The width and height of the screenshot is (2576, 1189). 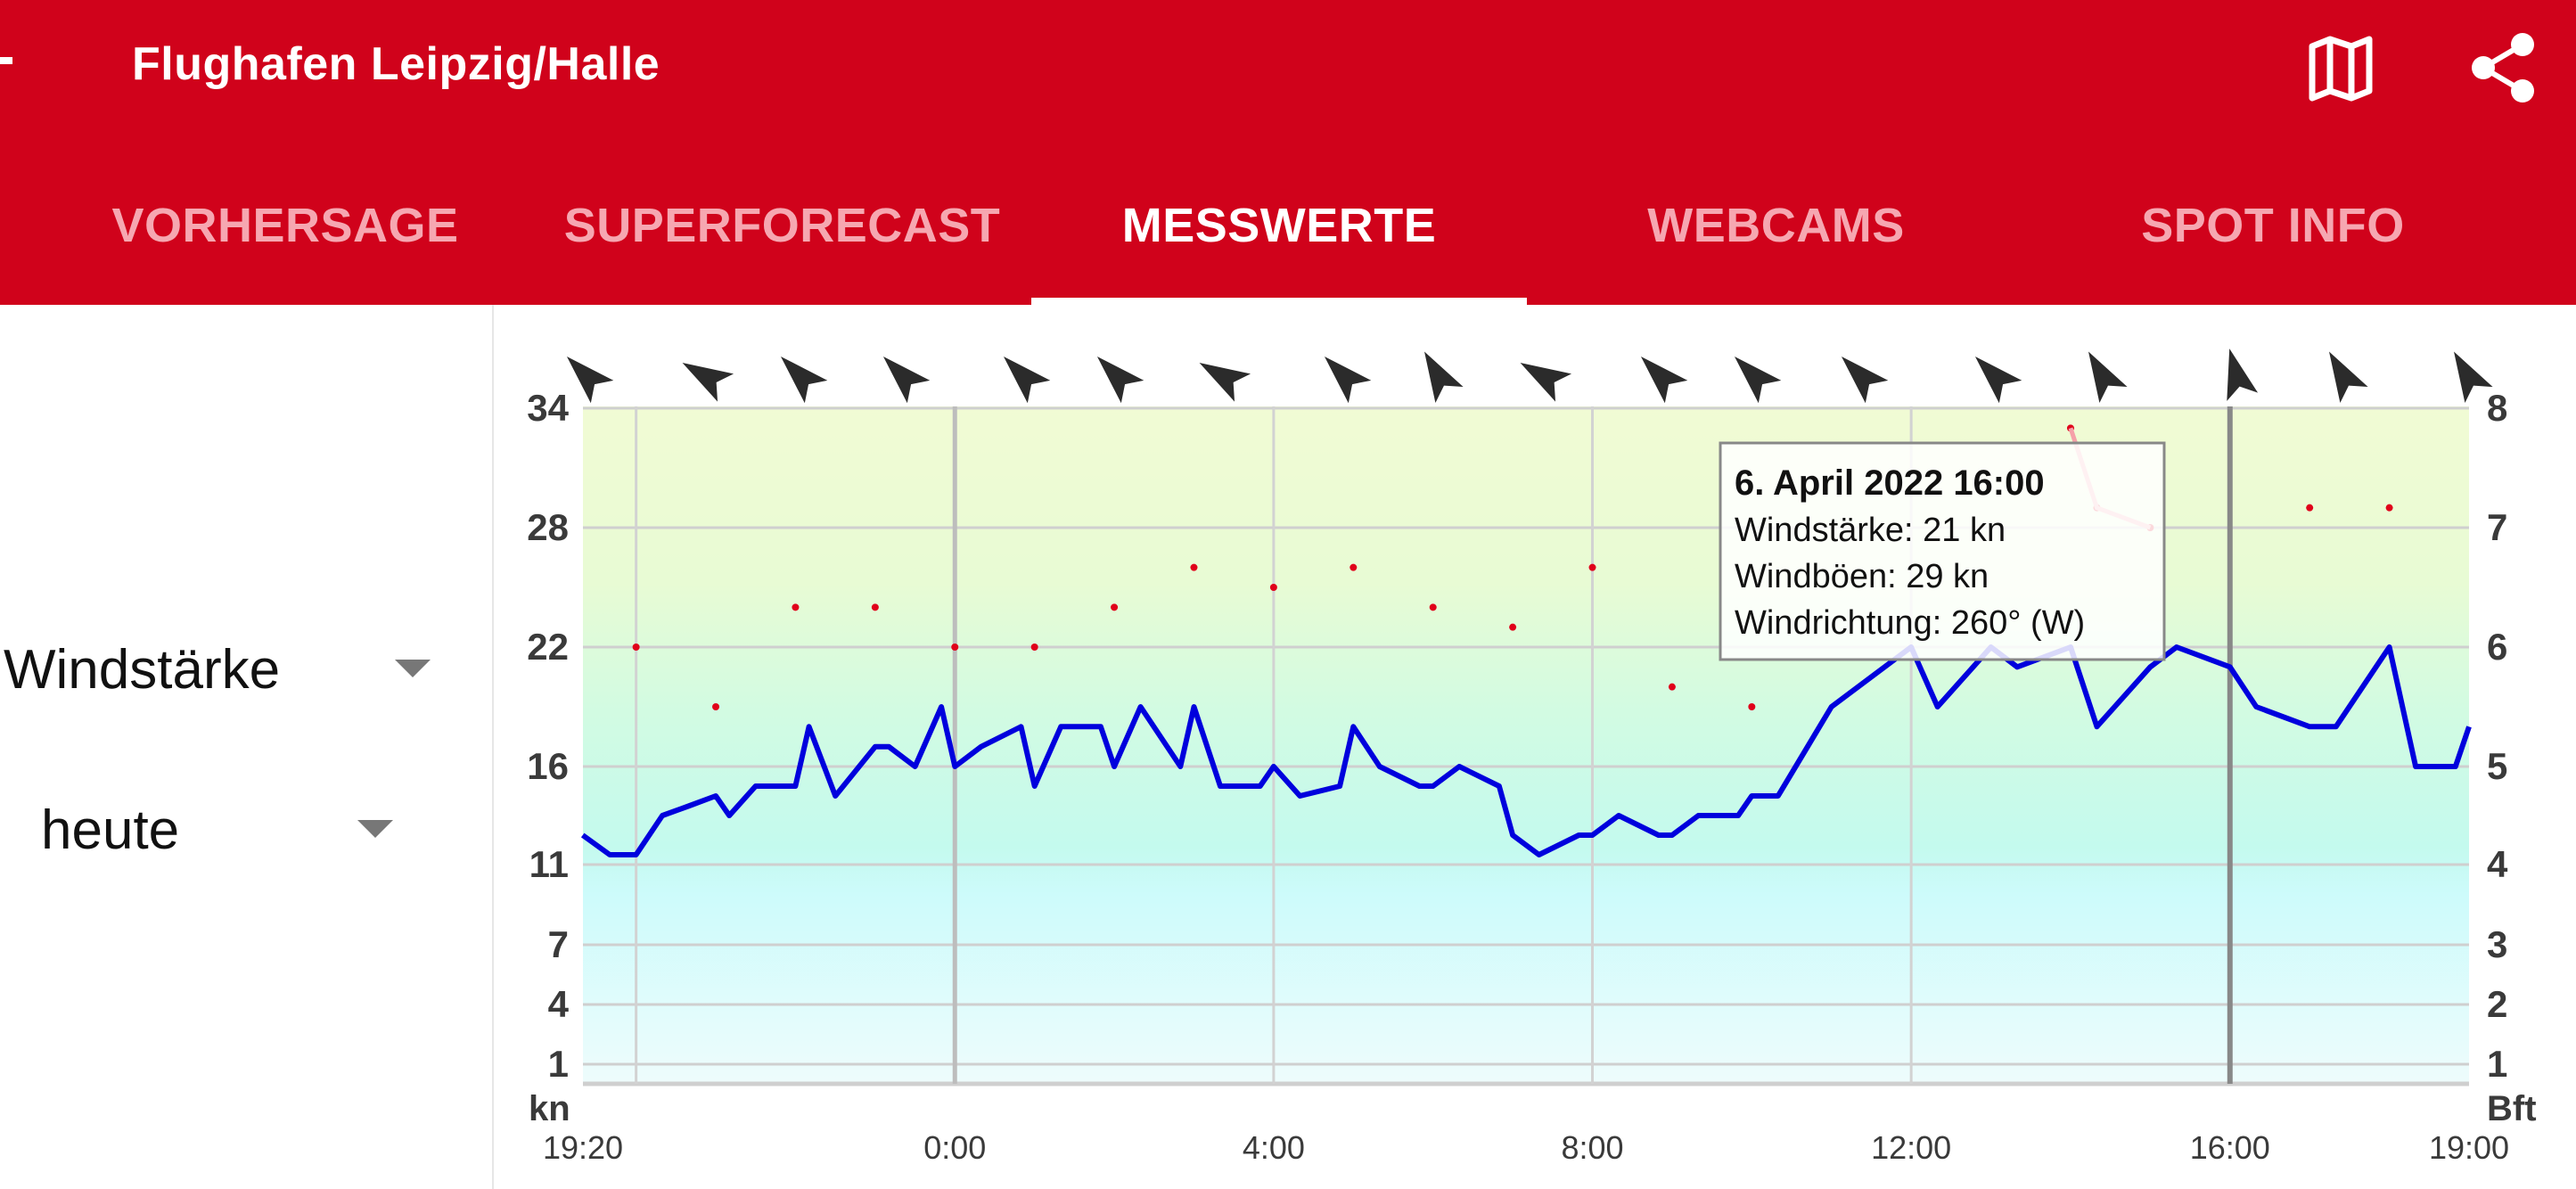 What do you see at coordinates (396, 64) in the screenshot?
I see `page-title: Flughafen Leipzig/Halle` at bounding box center [396, 64].